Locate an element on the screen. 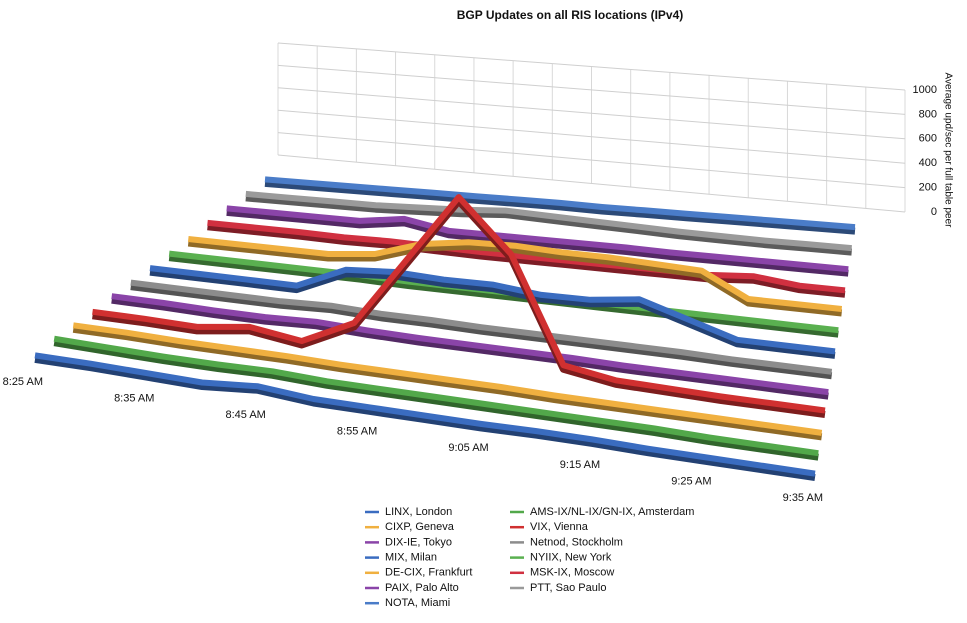 Image resolution: width=967 pixels, height=623 pixels. y-tick-label: 200 is located at coordinates (928, 188).